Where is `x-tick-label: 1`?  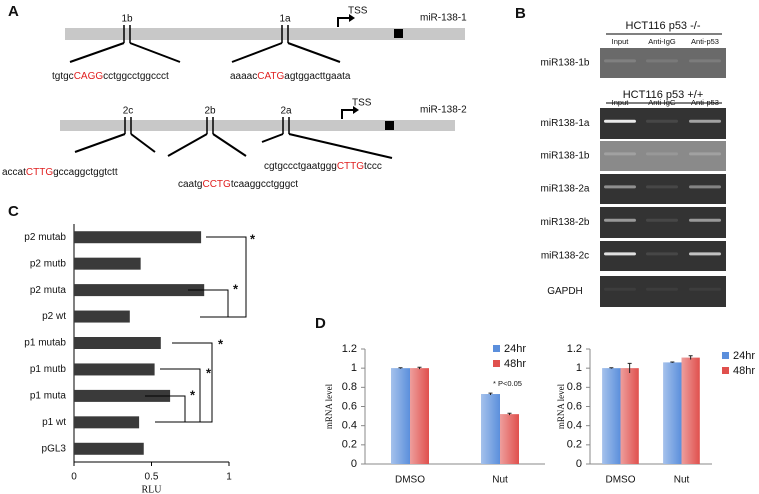
x-tick-label: 1 is located at coordinates (229, 477).